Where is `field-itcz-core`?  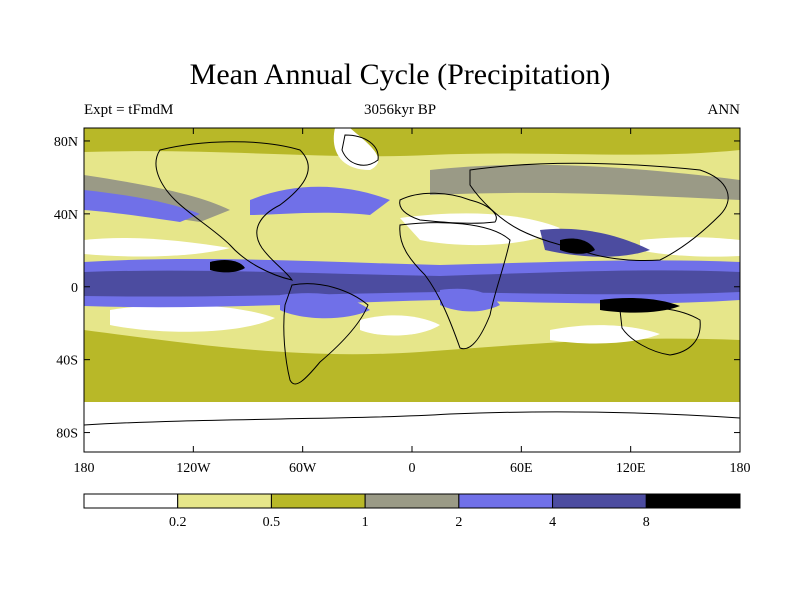 field-itcz-core is located at coordinates (412, 283).